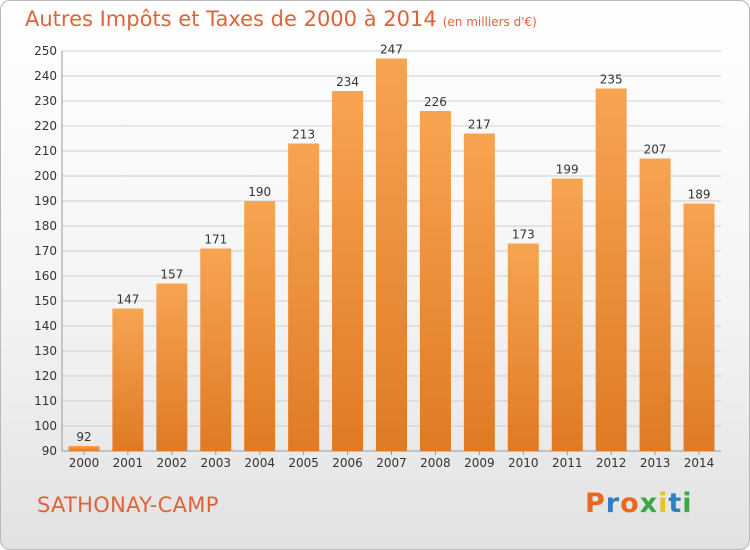 The width and height of the screenshot is (750, 550). Describe the element at coordinates (128, 505) in the screenshot. I see `city-name: SATHONAY-CAMP` at that location.